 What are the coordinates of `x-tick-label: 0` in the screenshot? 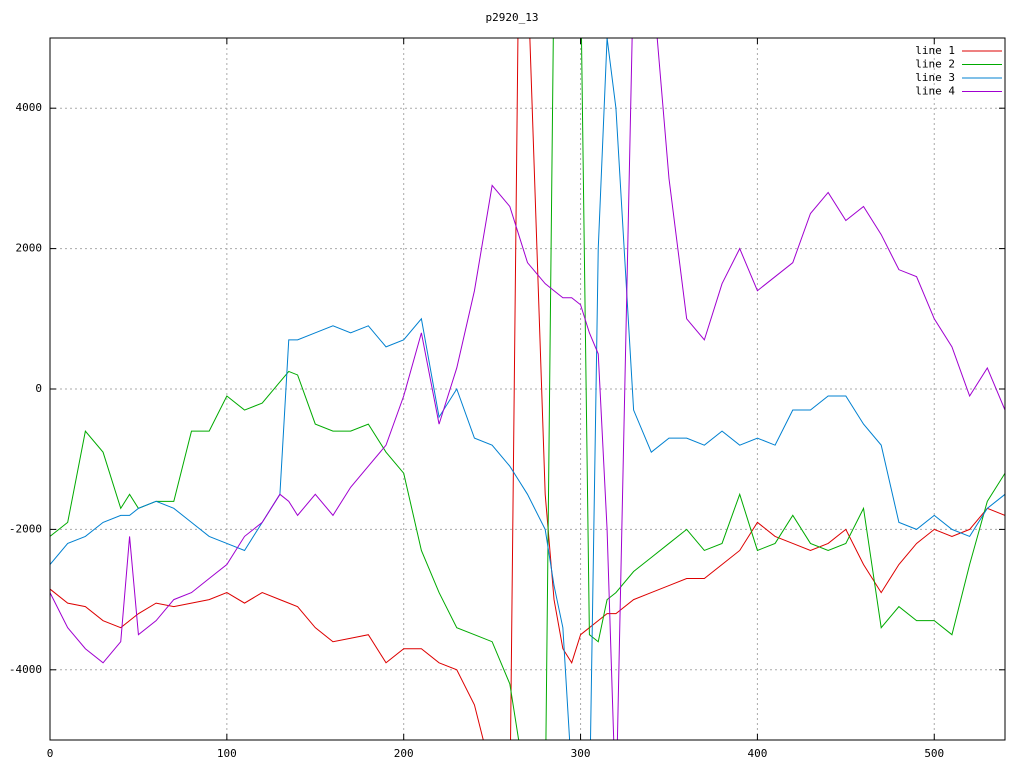 It's located at (50, 753).